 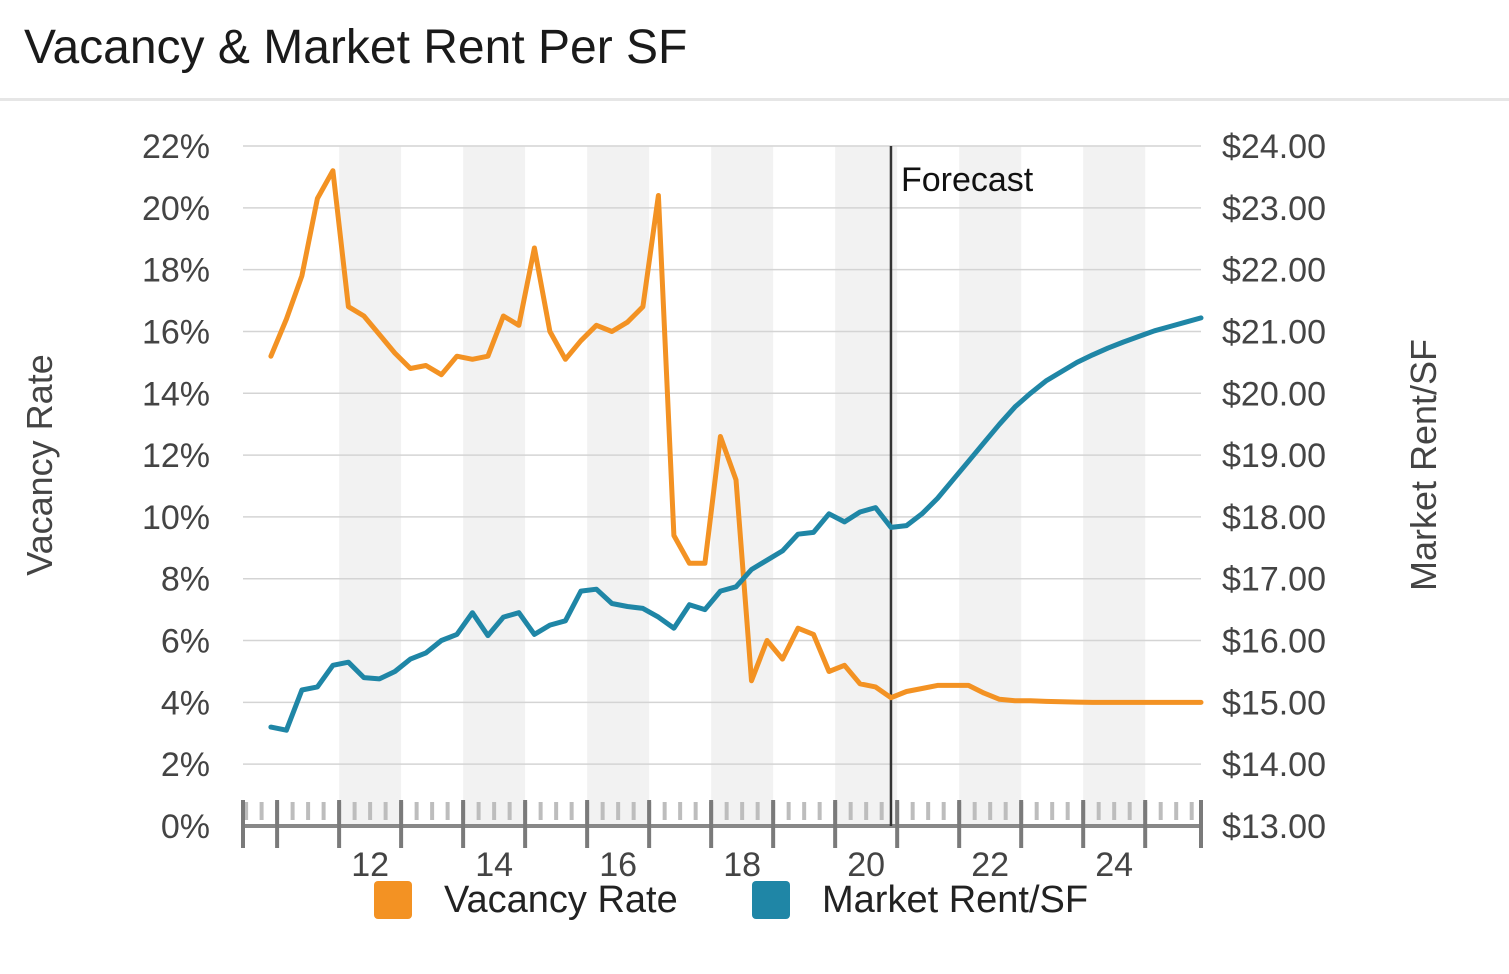 What do you see at coordinates (967, 180) in the screenshot?
I see `forecast-label: Forecast` at bounding box center [967, 180].